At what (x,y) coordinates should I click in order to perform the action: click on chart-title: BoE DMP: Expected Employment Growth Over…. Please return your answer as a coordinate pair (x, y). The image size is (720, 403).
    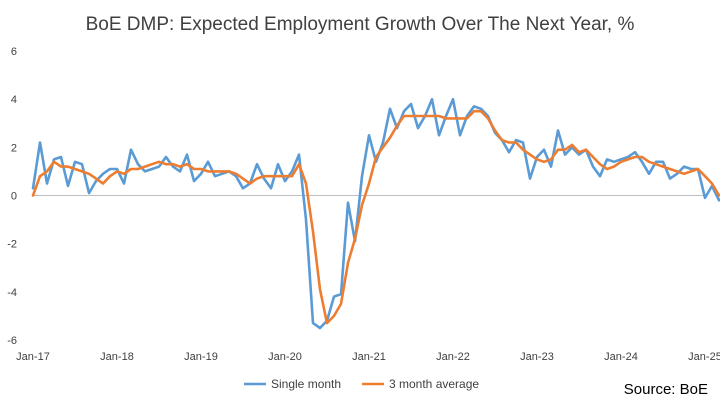
    Looking at the image, I should click on (360, 24).